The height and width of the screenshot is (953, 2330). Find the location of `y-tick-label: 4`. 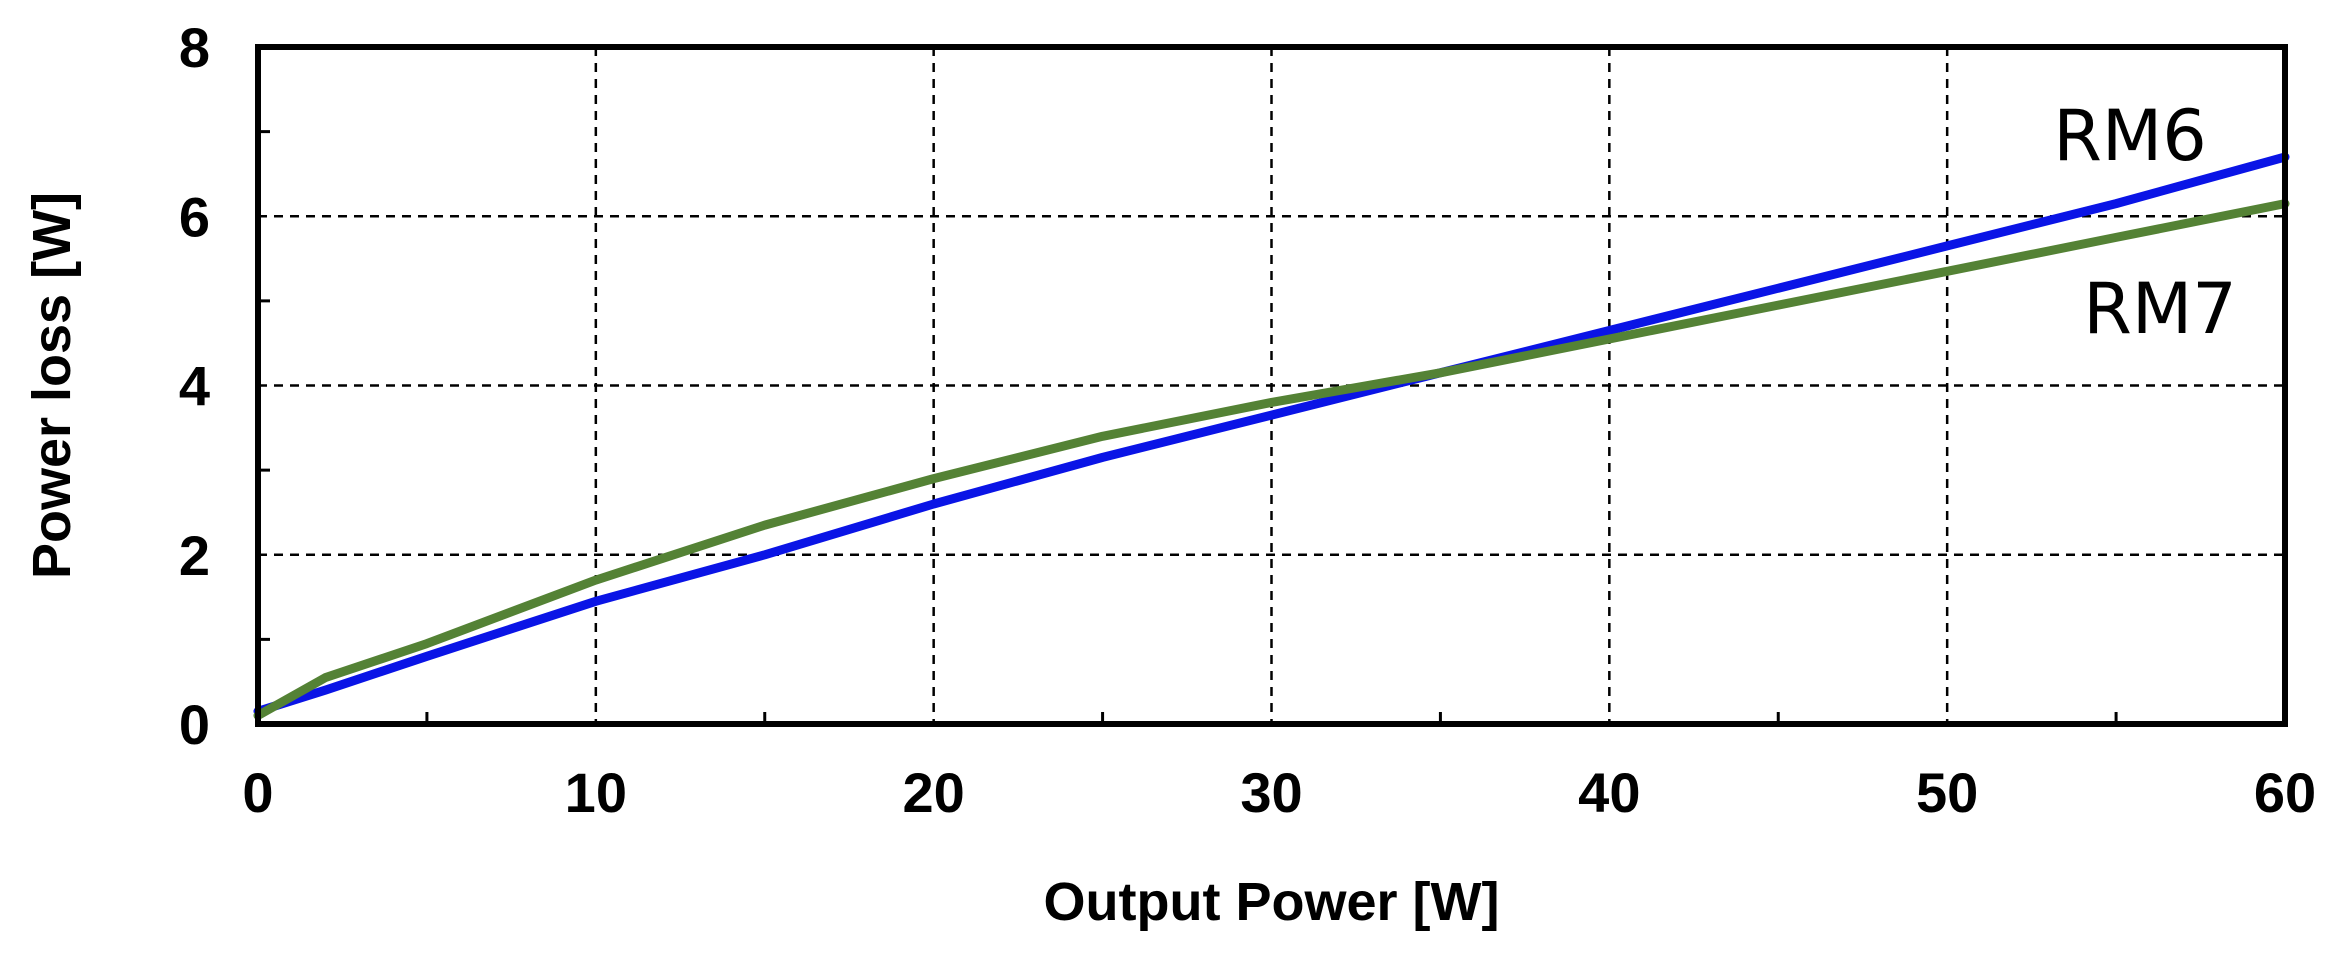

y-tick-label: 4 is located at coordinates (194, 386).